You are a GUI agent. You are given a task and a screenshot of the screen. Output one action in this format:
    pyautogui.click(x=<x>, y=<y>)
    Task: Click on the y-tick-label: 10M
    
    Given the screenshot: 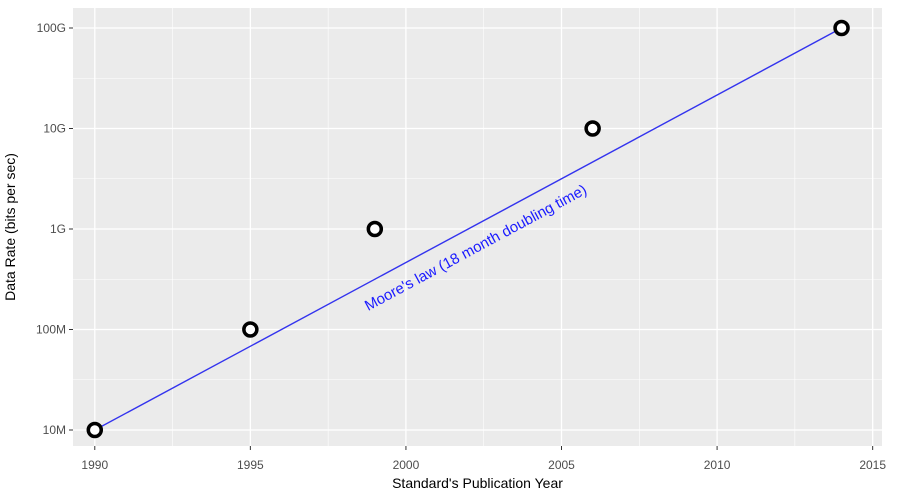 What is the action you would take?
    pyautogui.click(x=54, y=430)
    